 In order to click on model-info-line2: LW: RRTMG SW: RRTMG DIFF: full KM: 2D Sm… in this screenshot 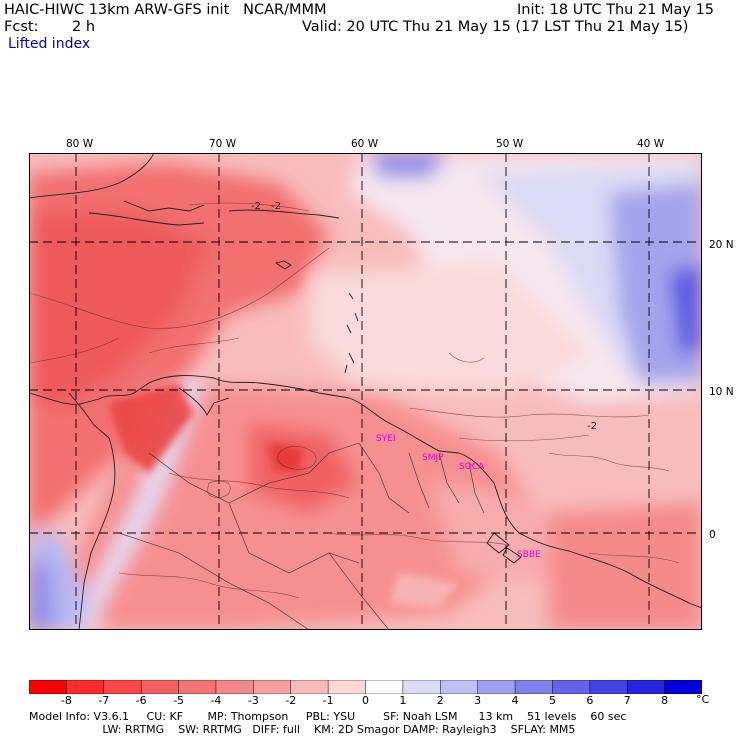, I will do `click(302, 729)`.